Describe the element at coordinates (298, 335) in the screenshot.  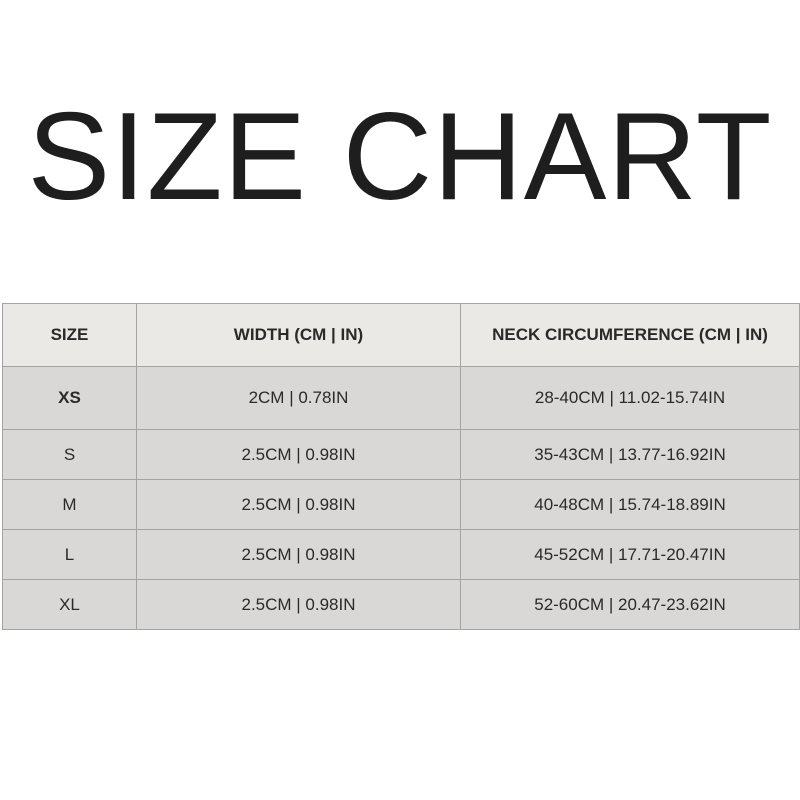
I see `header-width: WIDTH (CM | IN)` at that location.